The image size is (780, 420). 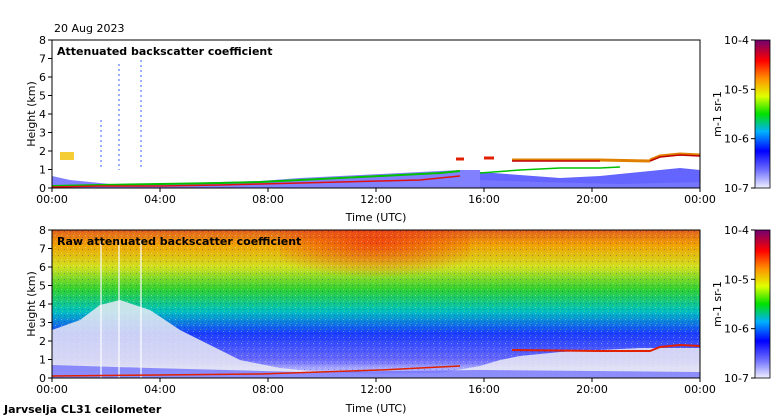 What do you see at coordinates (42, 286) in the screenshot?
I see `bottom-y-tick-label: 5` at bounding box center [42, 286].